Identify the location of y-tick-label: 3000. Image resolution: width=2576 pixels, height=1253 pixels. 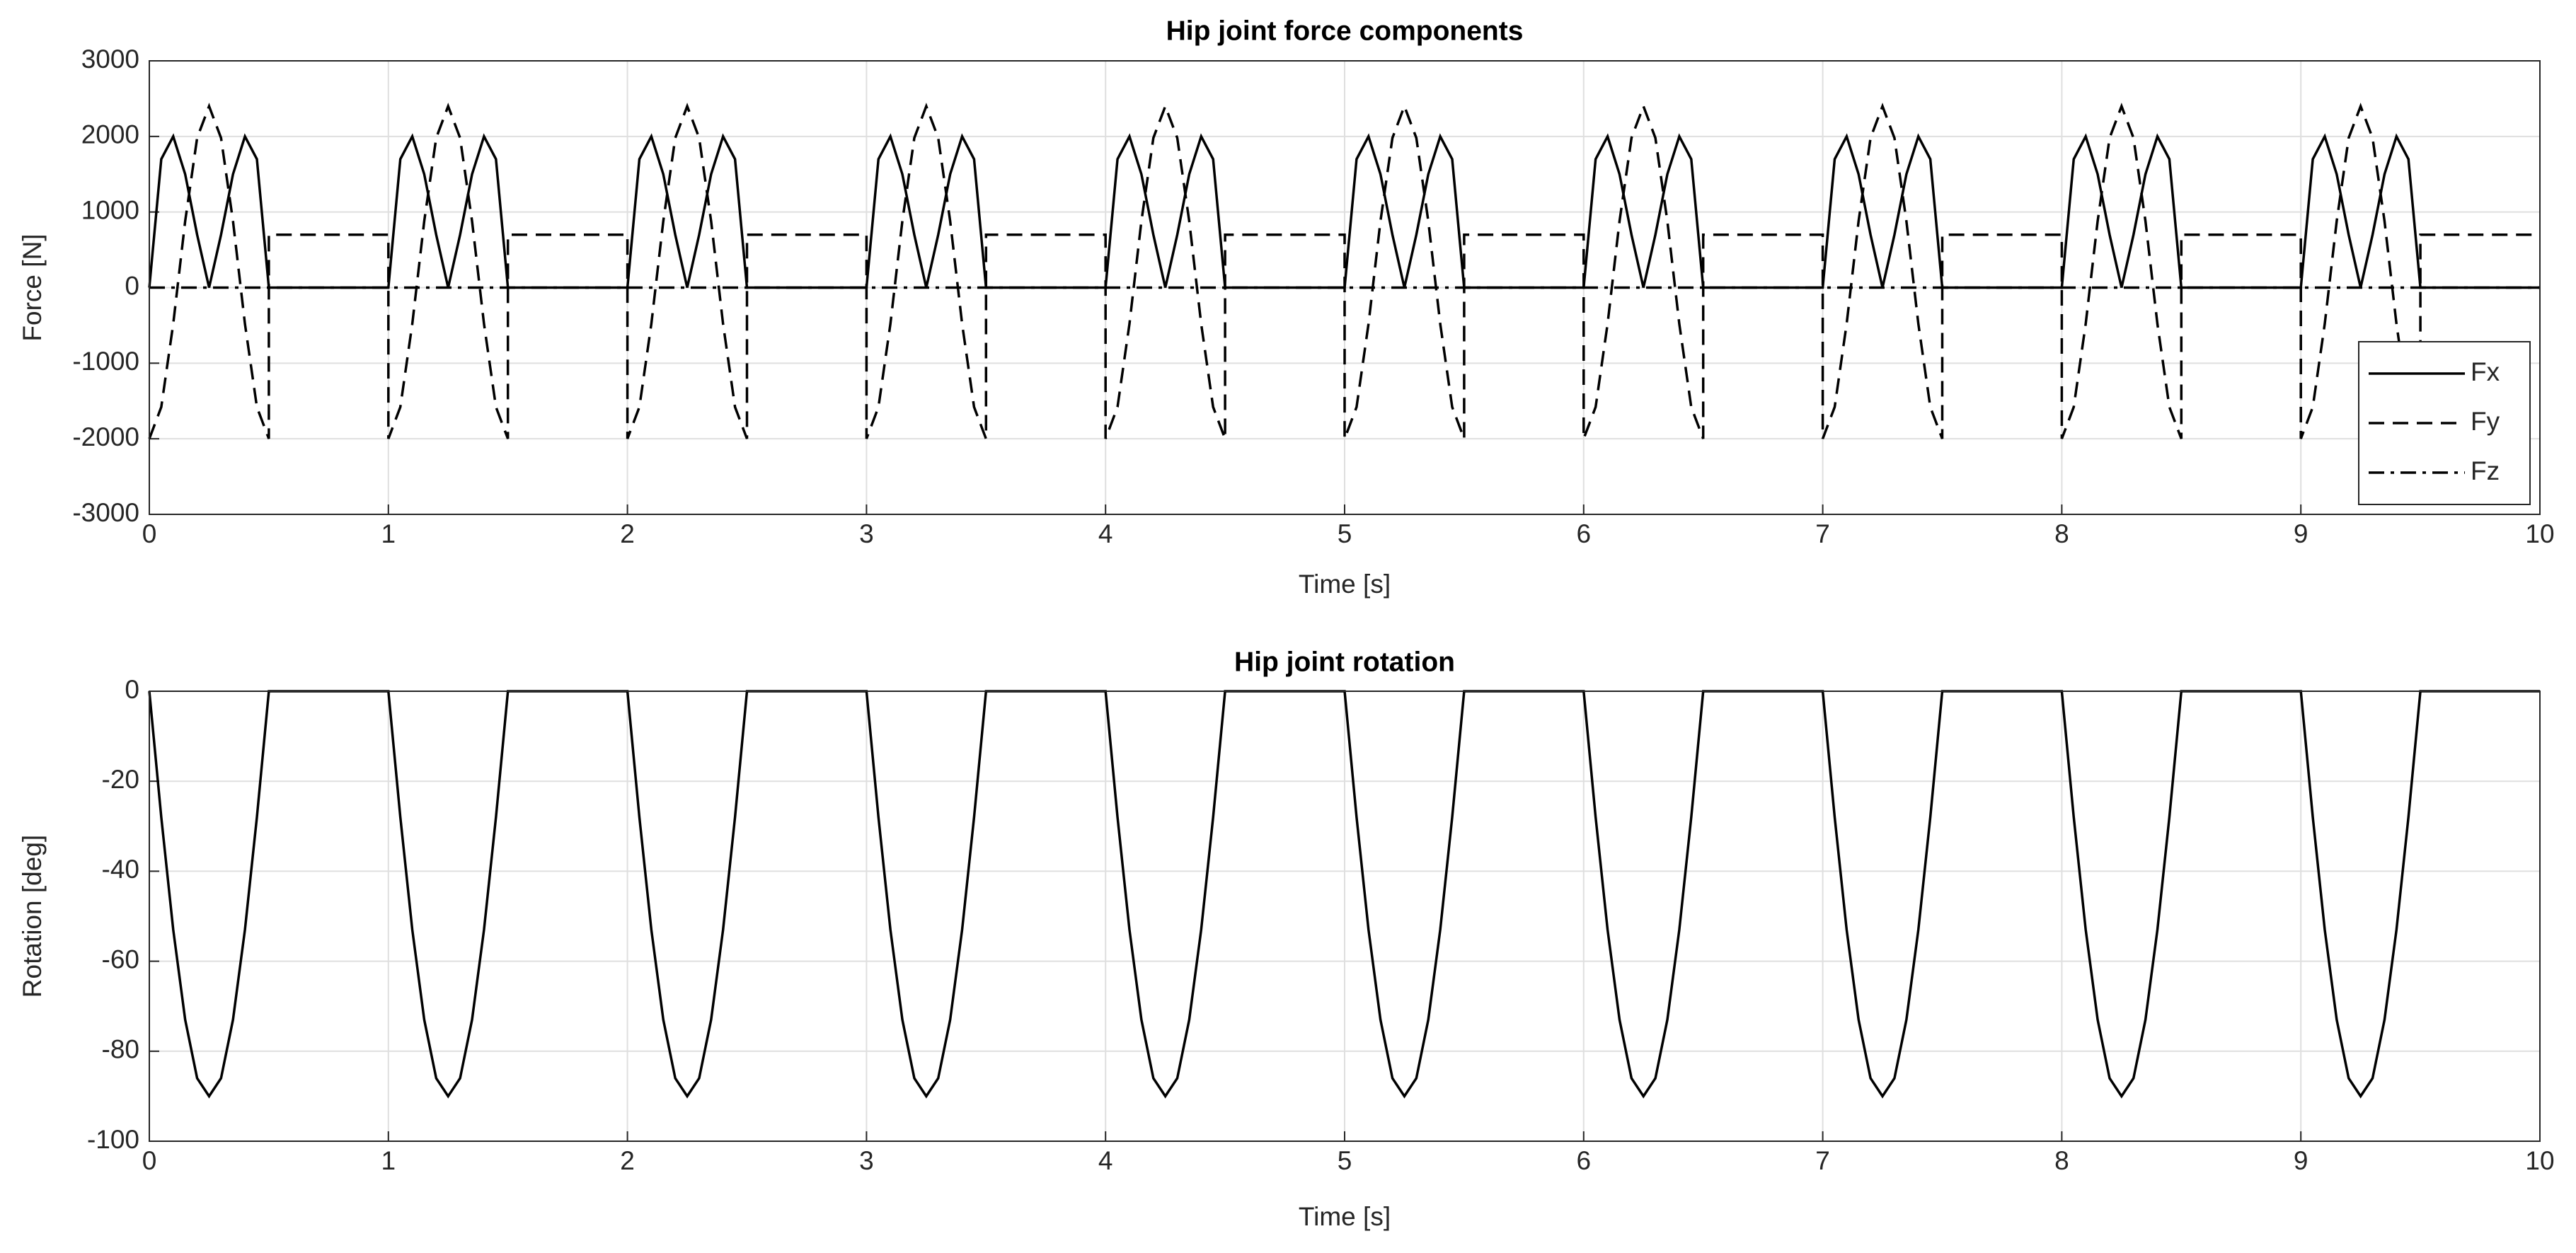
(110, 59).